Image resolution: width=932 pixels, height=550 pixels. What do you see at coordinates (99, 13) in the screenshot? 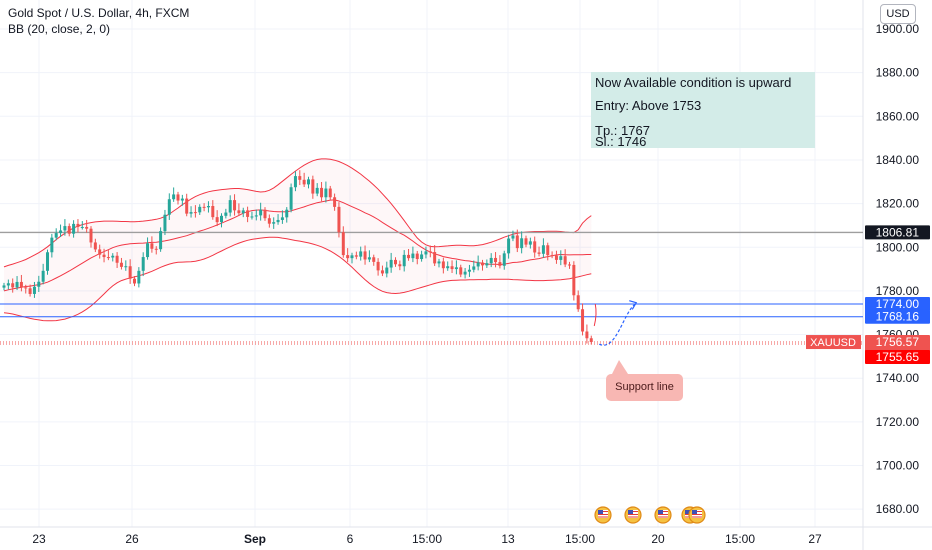
I see `symbol-title: Gold Spot / U.S. Dollar, 4h, FXCM` at bounding box center [99, 13].